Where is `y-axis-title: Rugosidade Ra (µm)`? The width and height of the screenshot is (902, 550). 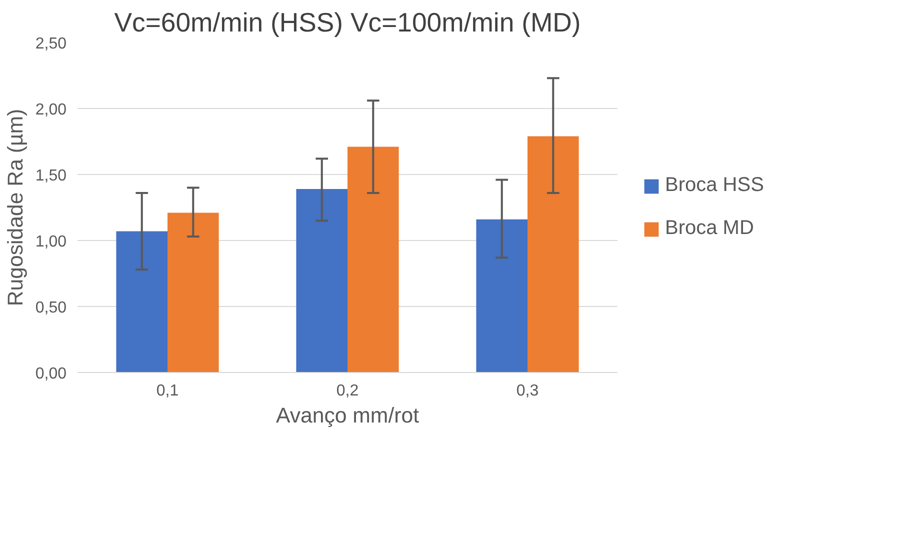
y-axis-title: Rugosidade Ra (µm) is located at coordinates (15, 207).